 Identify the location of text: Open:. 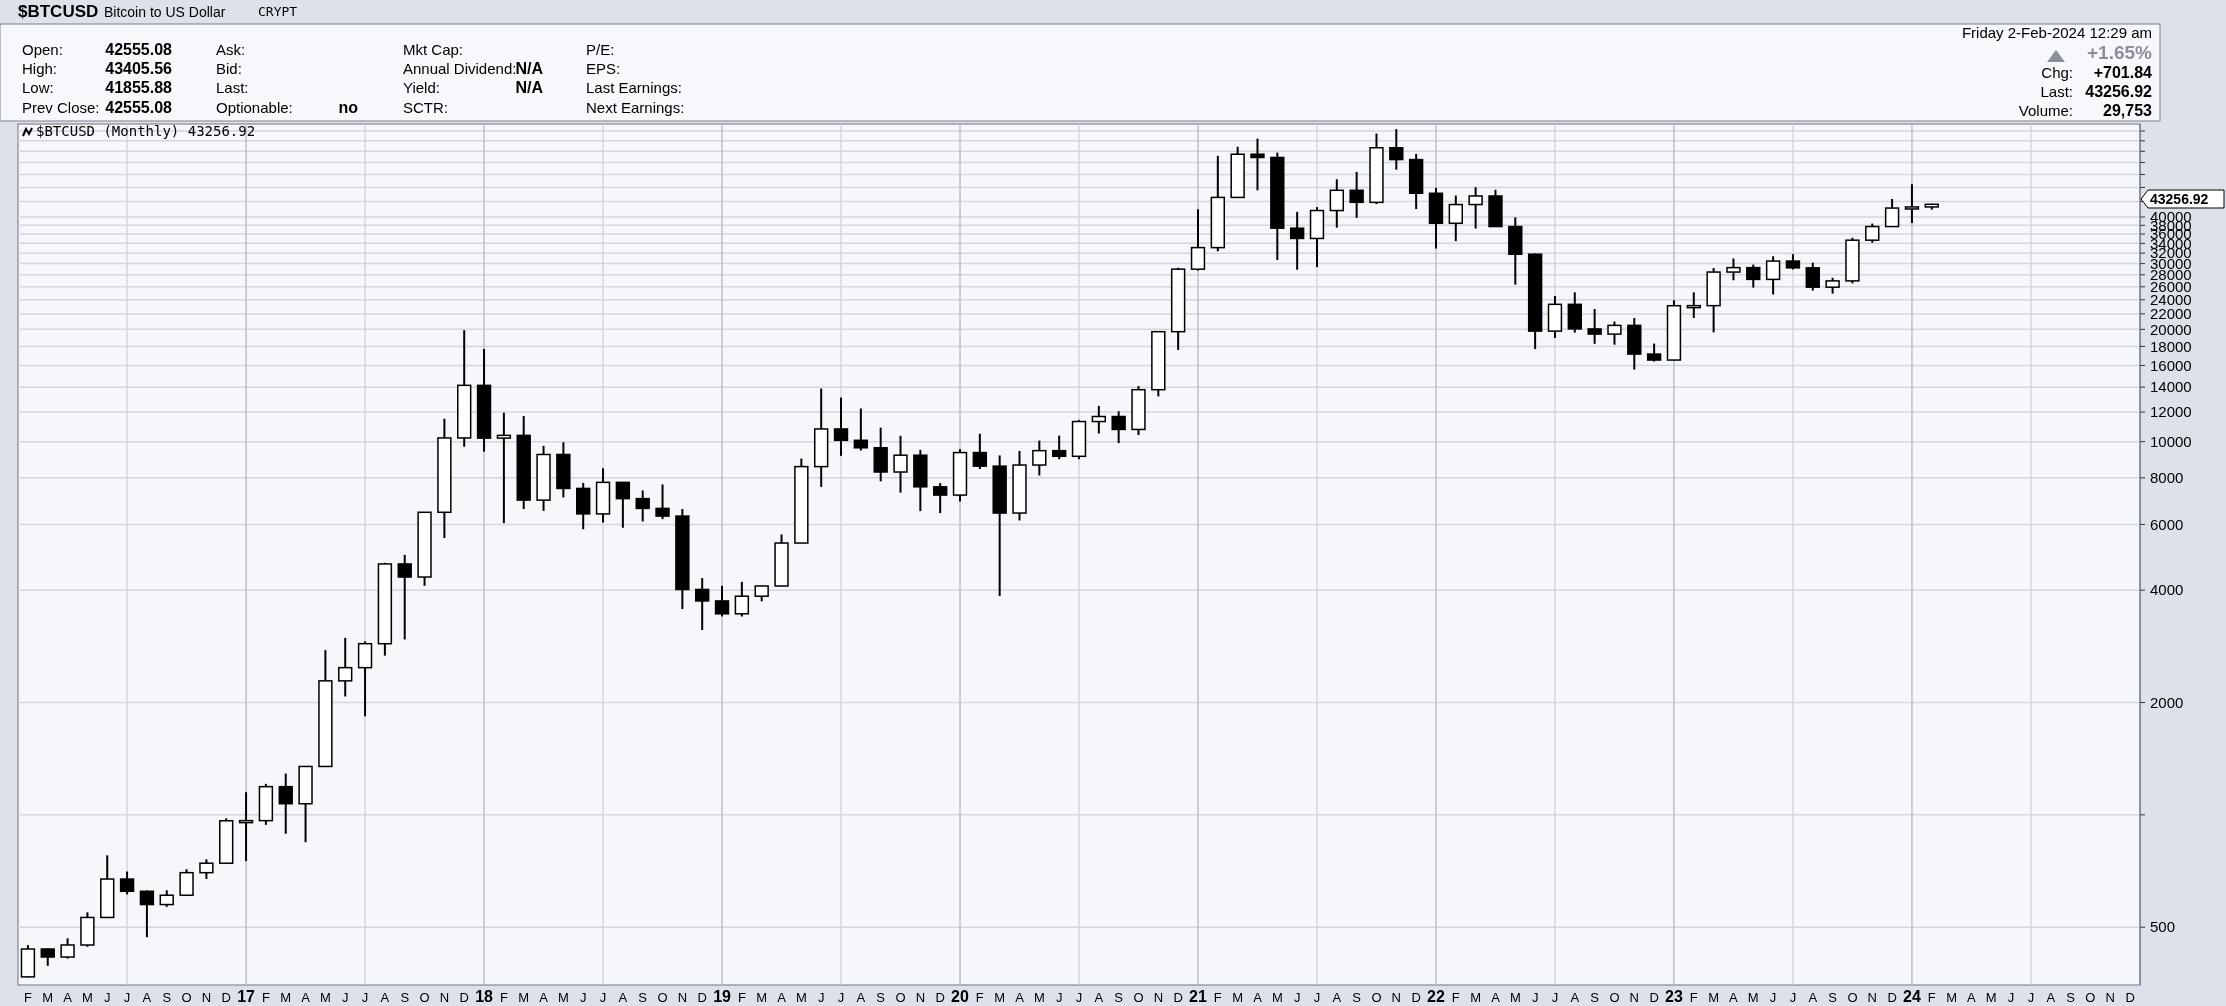
(42, 49).